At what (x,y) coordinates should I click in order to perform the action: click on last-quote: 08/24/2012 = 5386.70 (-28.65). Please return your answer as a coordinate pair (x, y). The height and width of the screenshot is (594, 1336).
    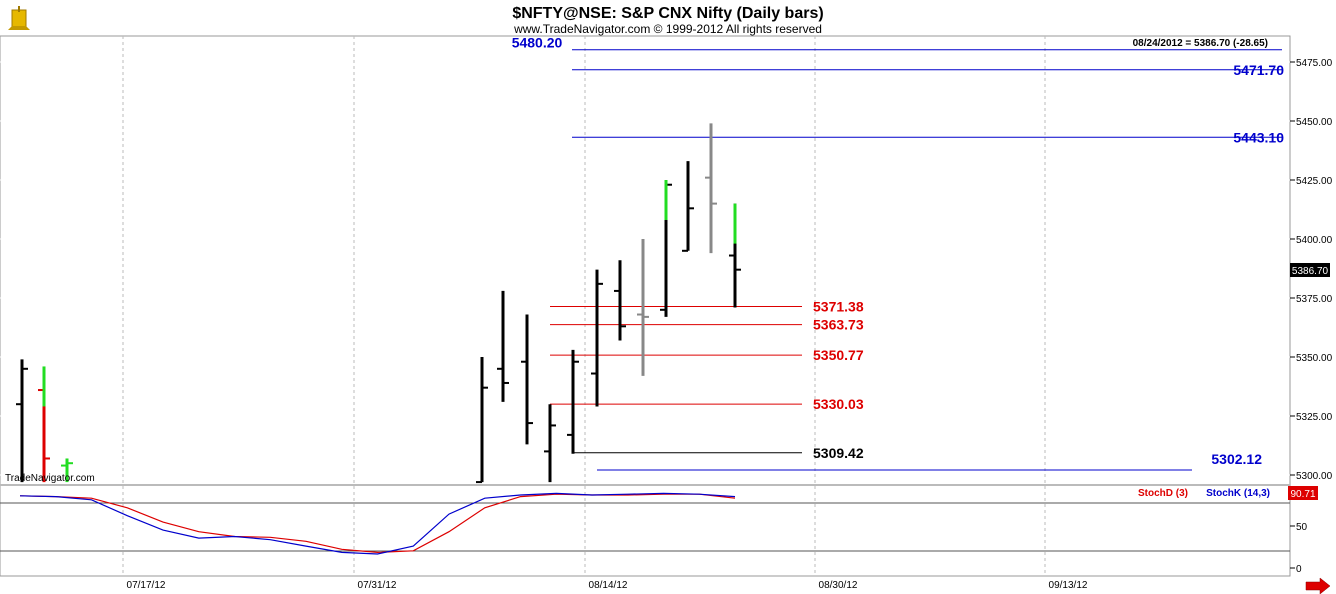
    Looking at the image, I should click on (1200, 43).